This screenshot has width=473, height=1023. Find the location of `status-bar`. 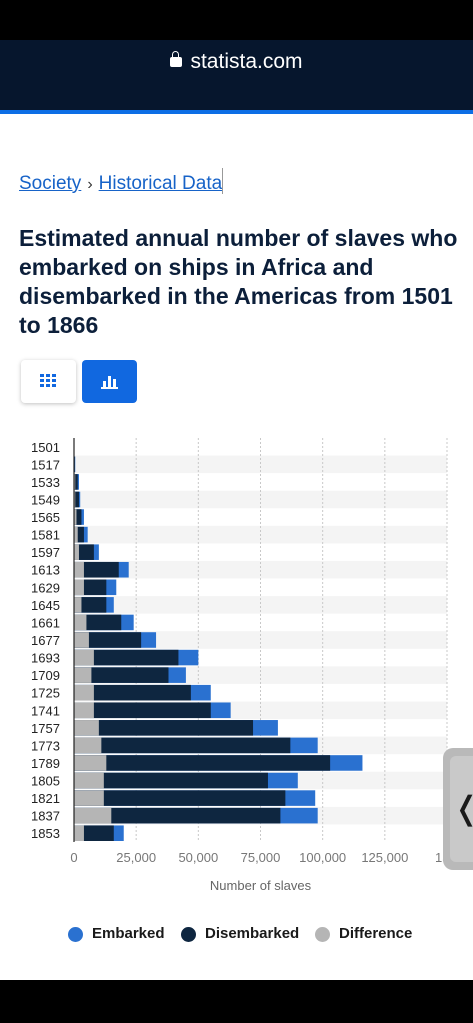

status-bar is located at coordinates (236, 20).